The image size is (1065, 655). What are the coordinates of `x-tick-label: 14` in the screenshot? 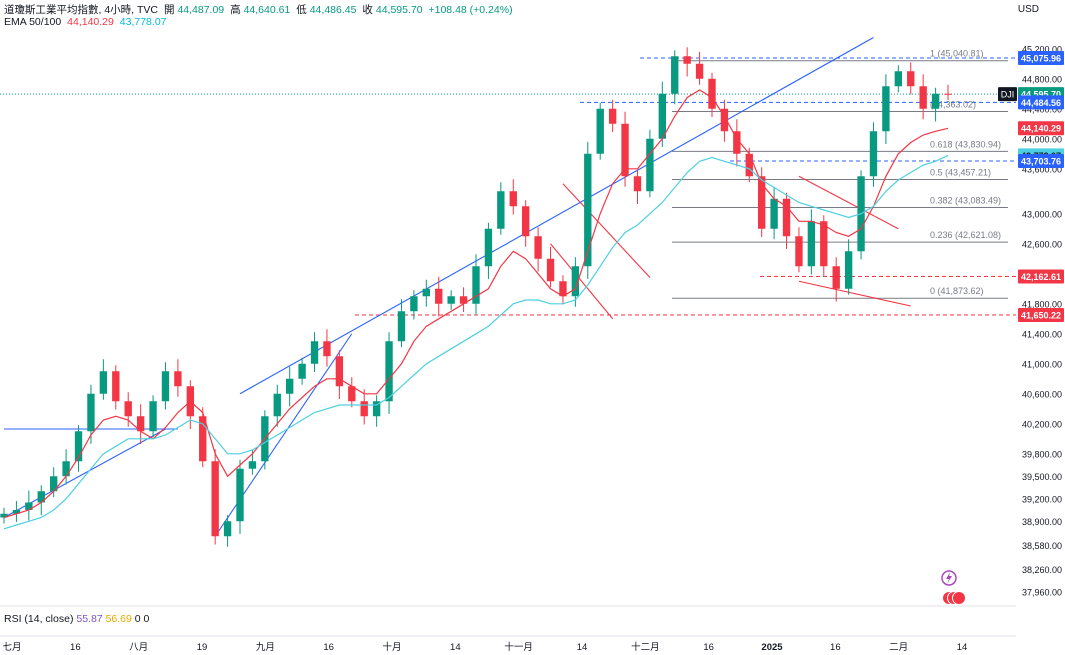 It's located at (582, 647).